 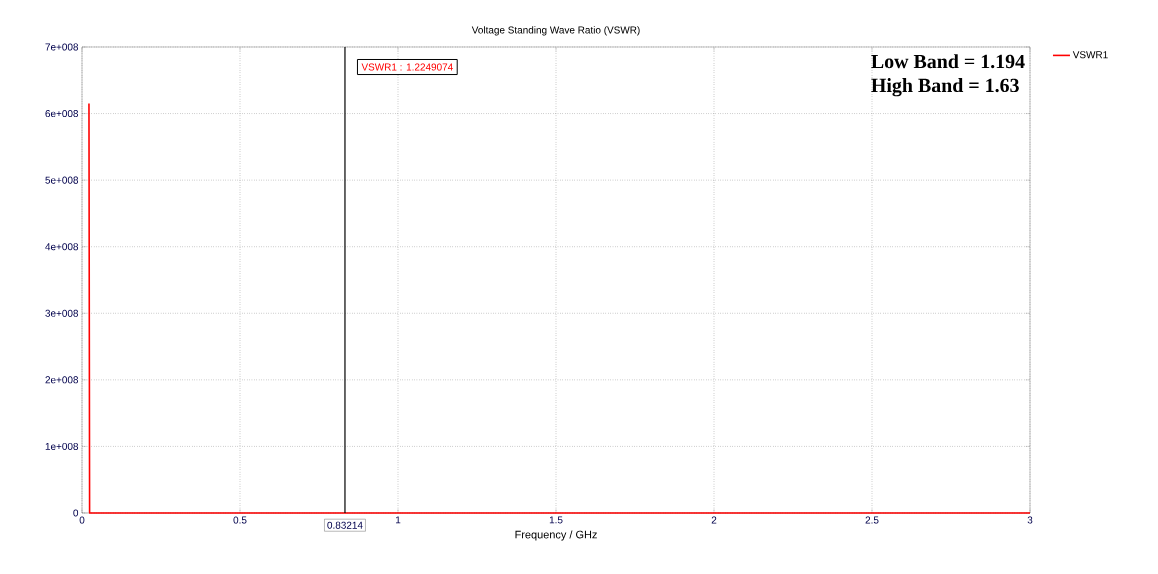 I want to click on y-tick-label: 6e+008, so click(x=62, y=114).